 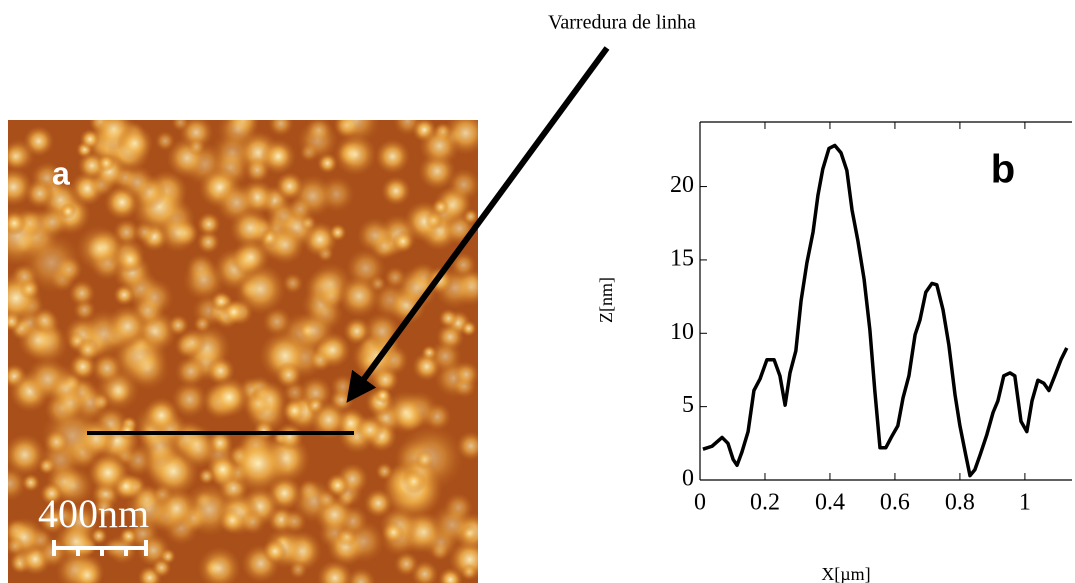 What do you see at coordinates (845, 573) in the screenshot?
I see `x-axis-label: X[µm]` at bounding box center [845, 573].